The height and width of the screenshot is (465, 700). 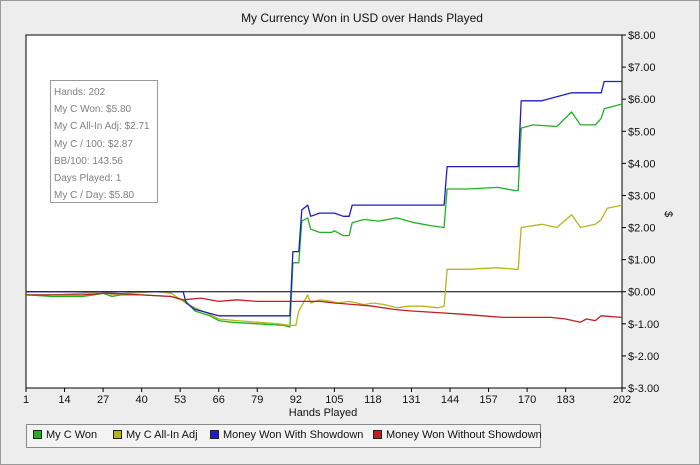 I want to click on y-tick-label: $0.00, so click(x=642, y=293).